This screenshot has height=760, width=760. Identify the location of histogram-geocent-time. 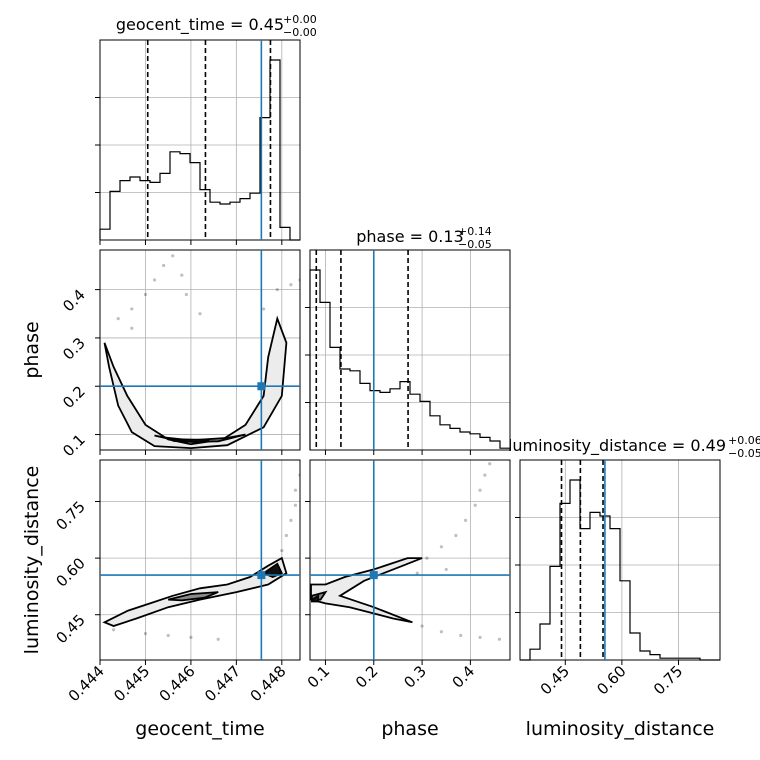
(198, 142).